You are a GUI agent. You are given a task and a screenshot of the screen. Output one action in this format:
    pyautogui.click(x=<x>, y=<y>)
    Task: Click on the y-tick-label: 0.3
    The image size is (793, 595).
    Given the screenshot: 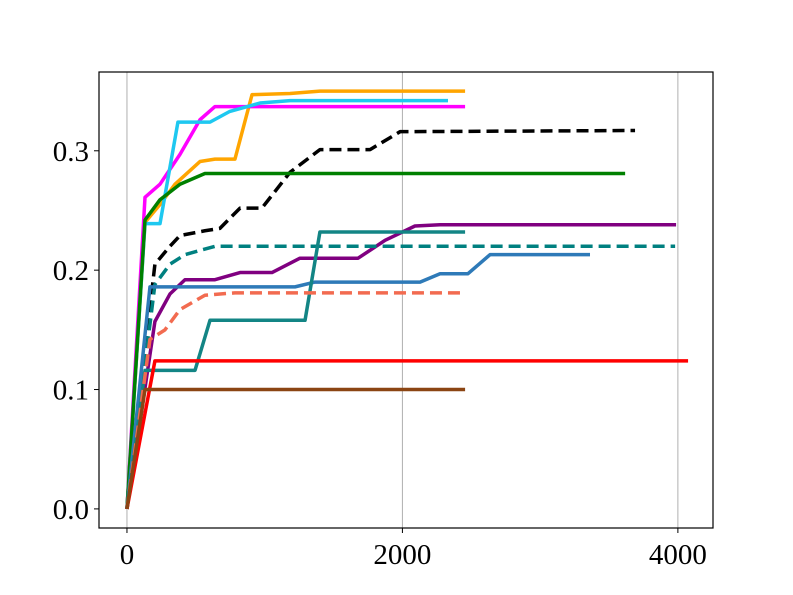 What is the action you would take?
    pyautogui.click(x=71, y=152)
    